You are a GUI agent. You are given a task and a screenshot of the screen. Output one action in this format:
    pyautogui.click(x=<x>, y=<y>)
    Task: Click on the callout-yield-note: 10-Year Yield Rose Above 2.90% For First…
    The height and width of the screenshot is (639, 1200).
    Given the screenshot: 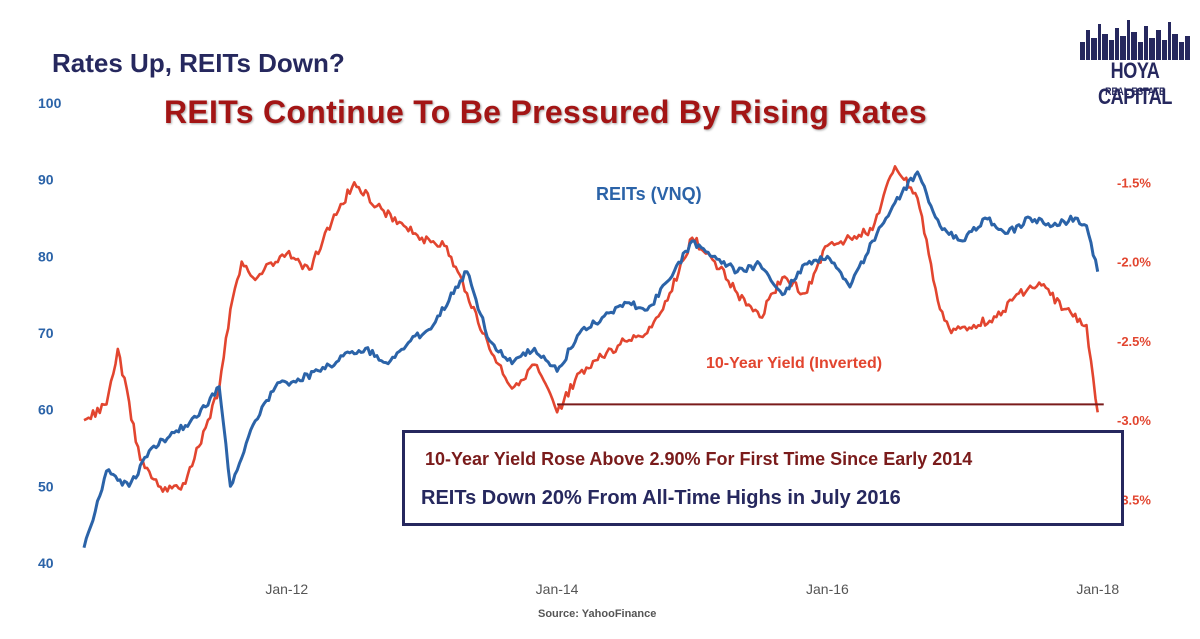 What is the action you would take?
    pyautogui.click(x=699, y=459)
    